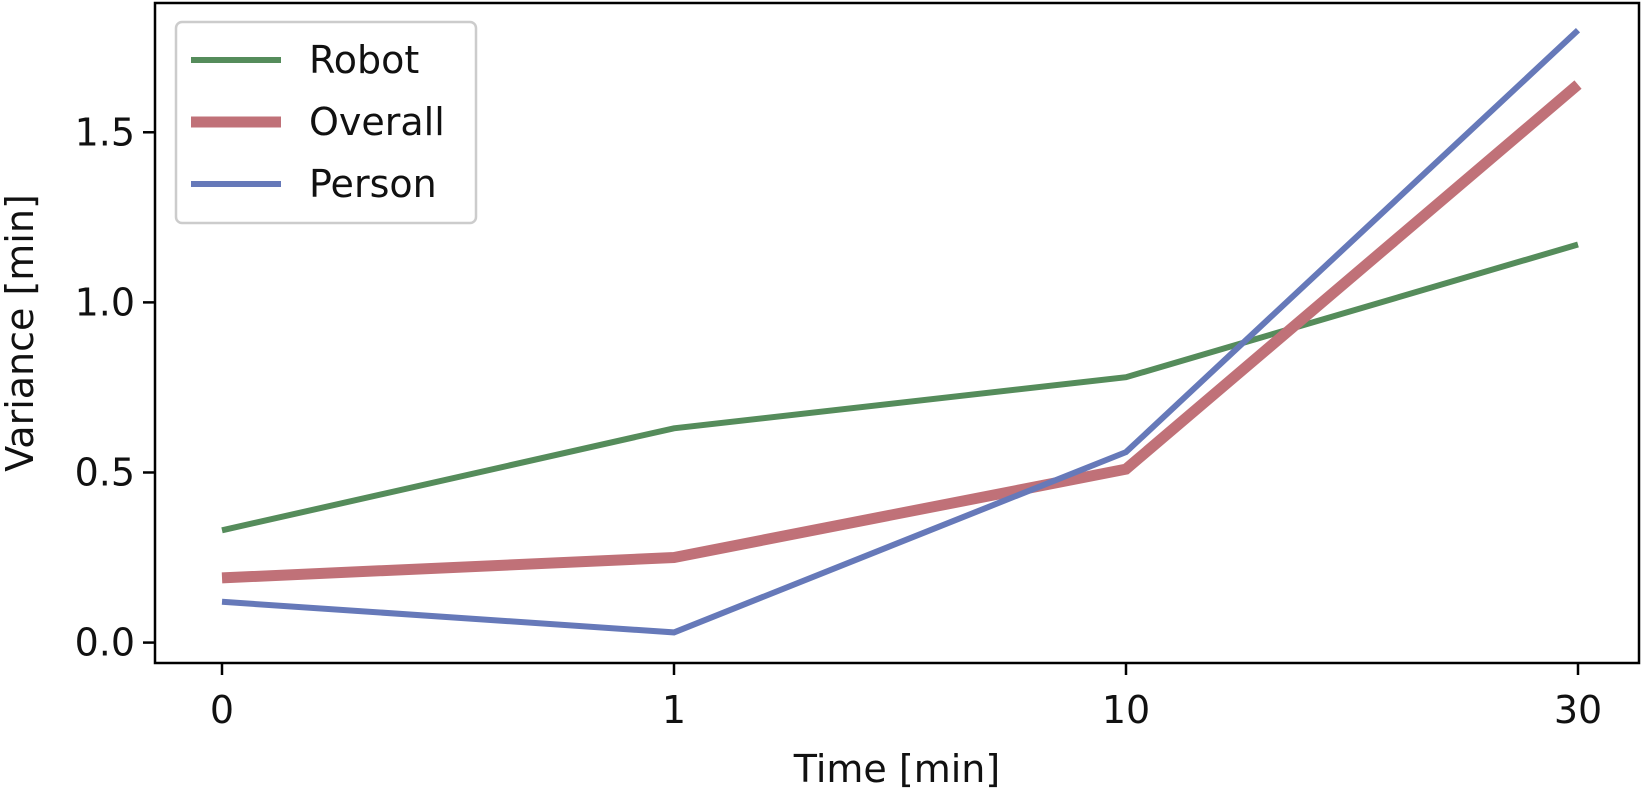 The image size is (1646, 790). What do you see at coordinates (21, 333) in the screenshot?
I see `y-axis-label: Variance [min]` at bounding box center [21, 333].